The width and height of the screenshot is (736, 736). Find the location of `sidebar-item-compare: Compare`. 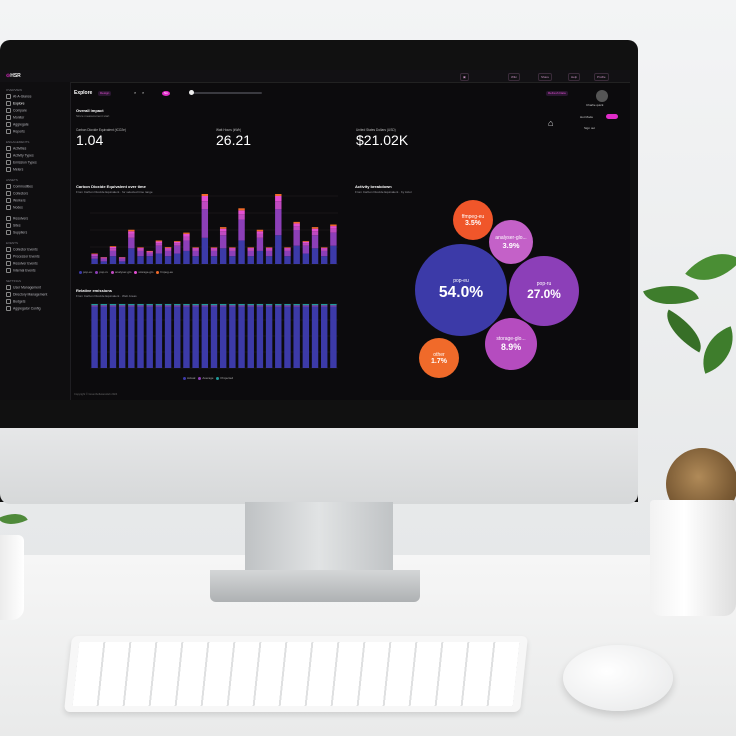

sidebar-item-compare: Compare is located at coordinates (16, 110).